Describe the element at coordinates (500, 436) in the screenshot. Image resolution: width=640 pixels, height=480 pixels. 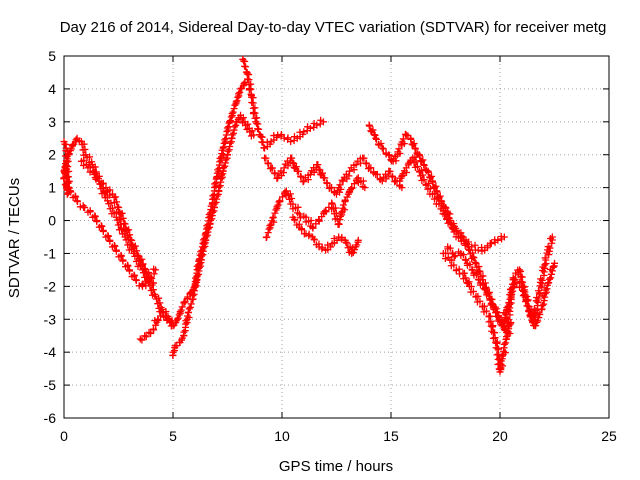
I see `x-tick-label: 20` at that location.